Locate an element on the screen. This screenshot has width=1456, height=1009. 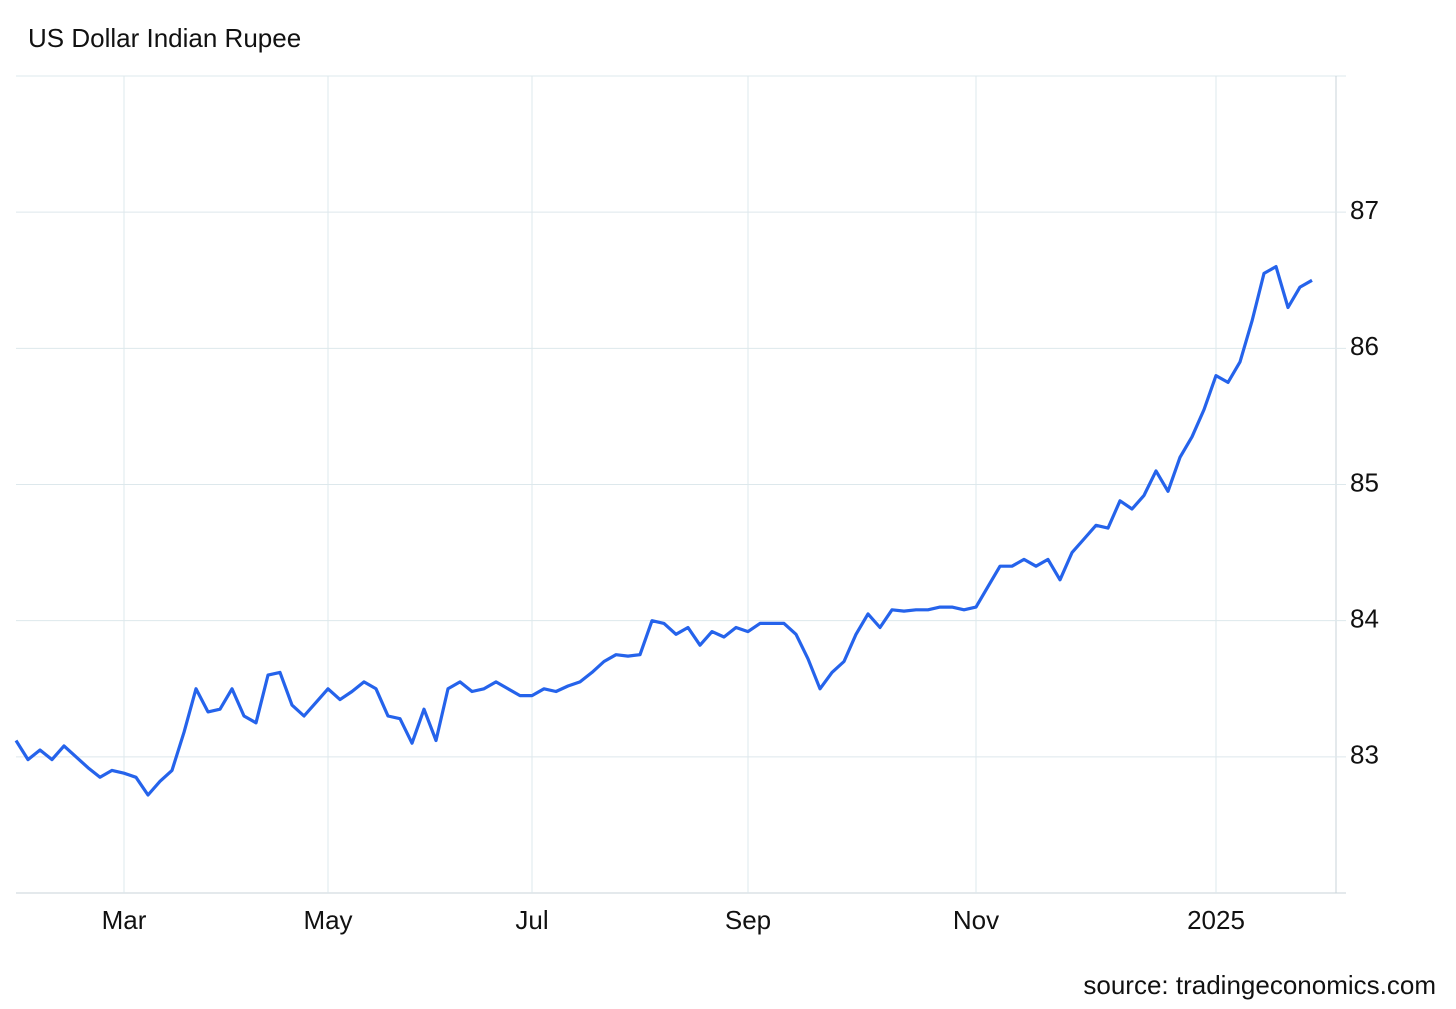
source: source: tradingeconomics.com is located at coordinates (1259, 985).